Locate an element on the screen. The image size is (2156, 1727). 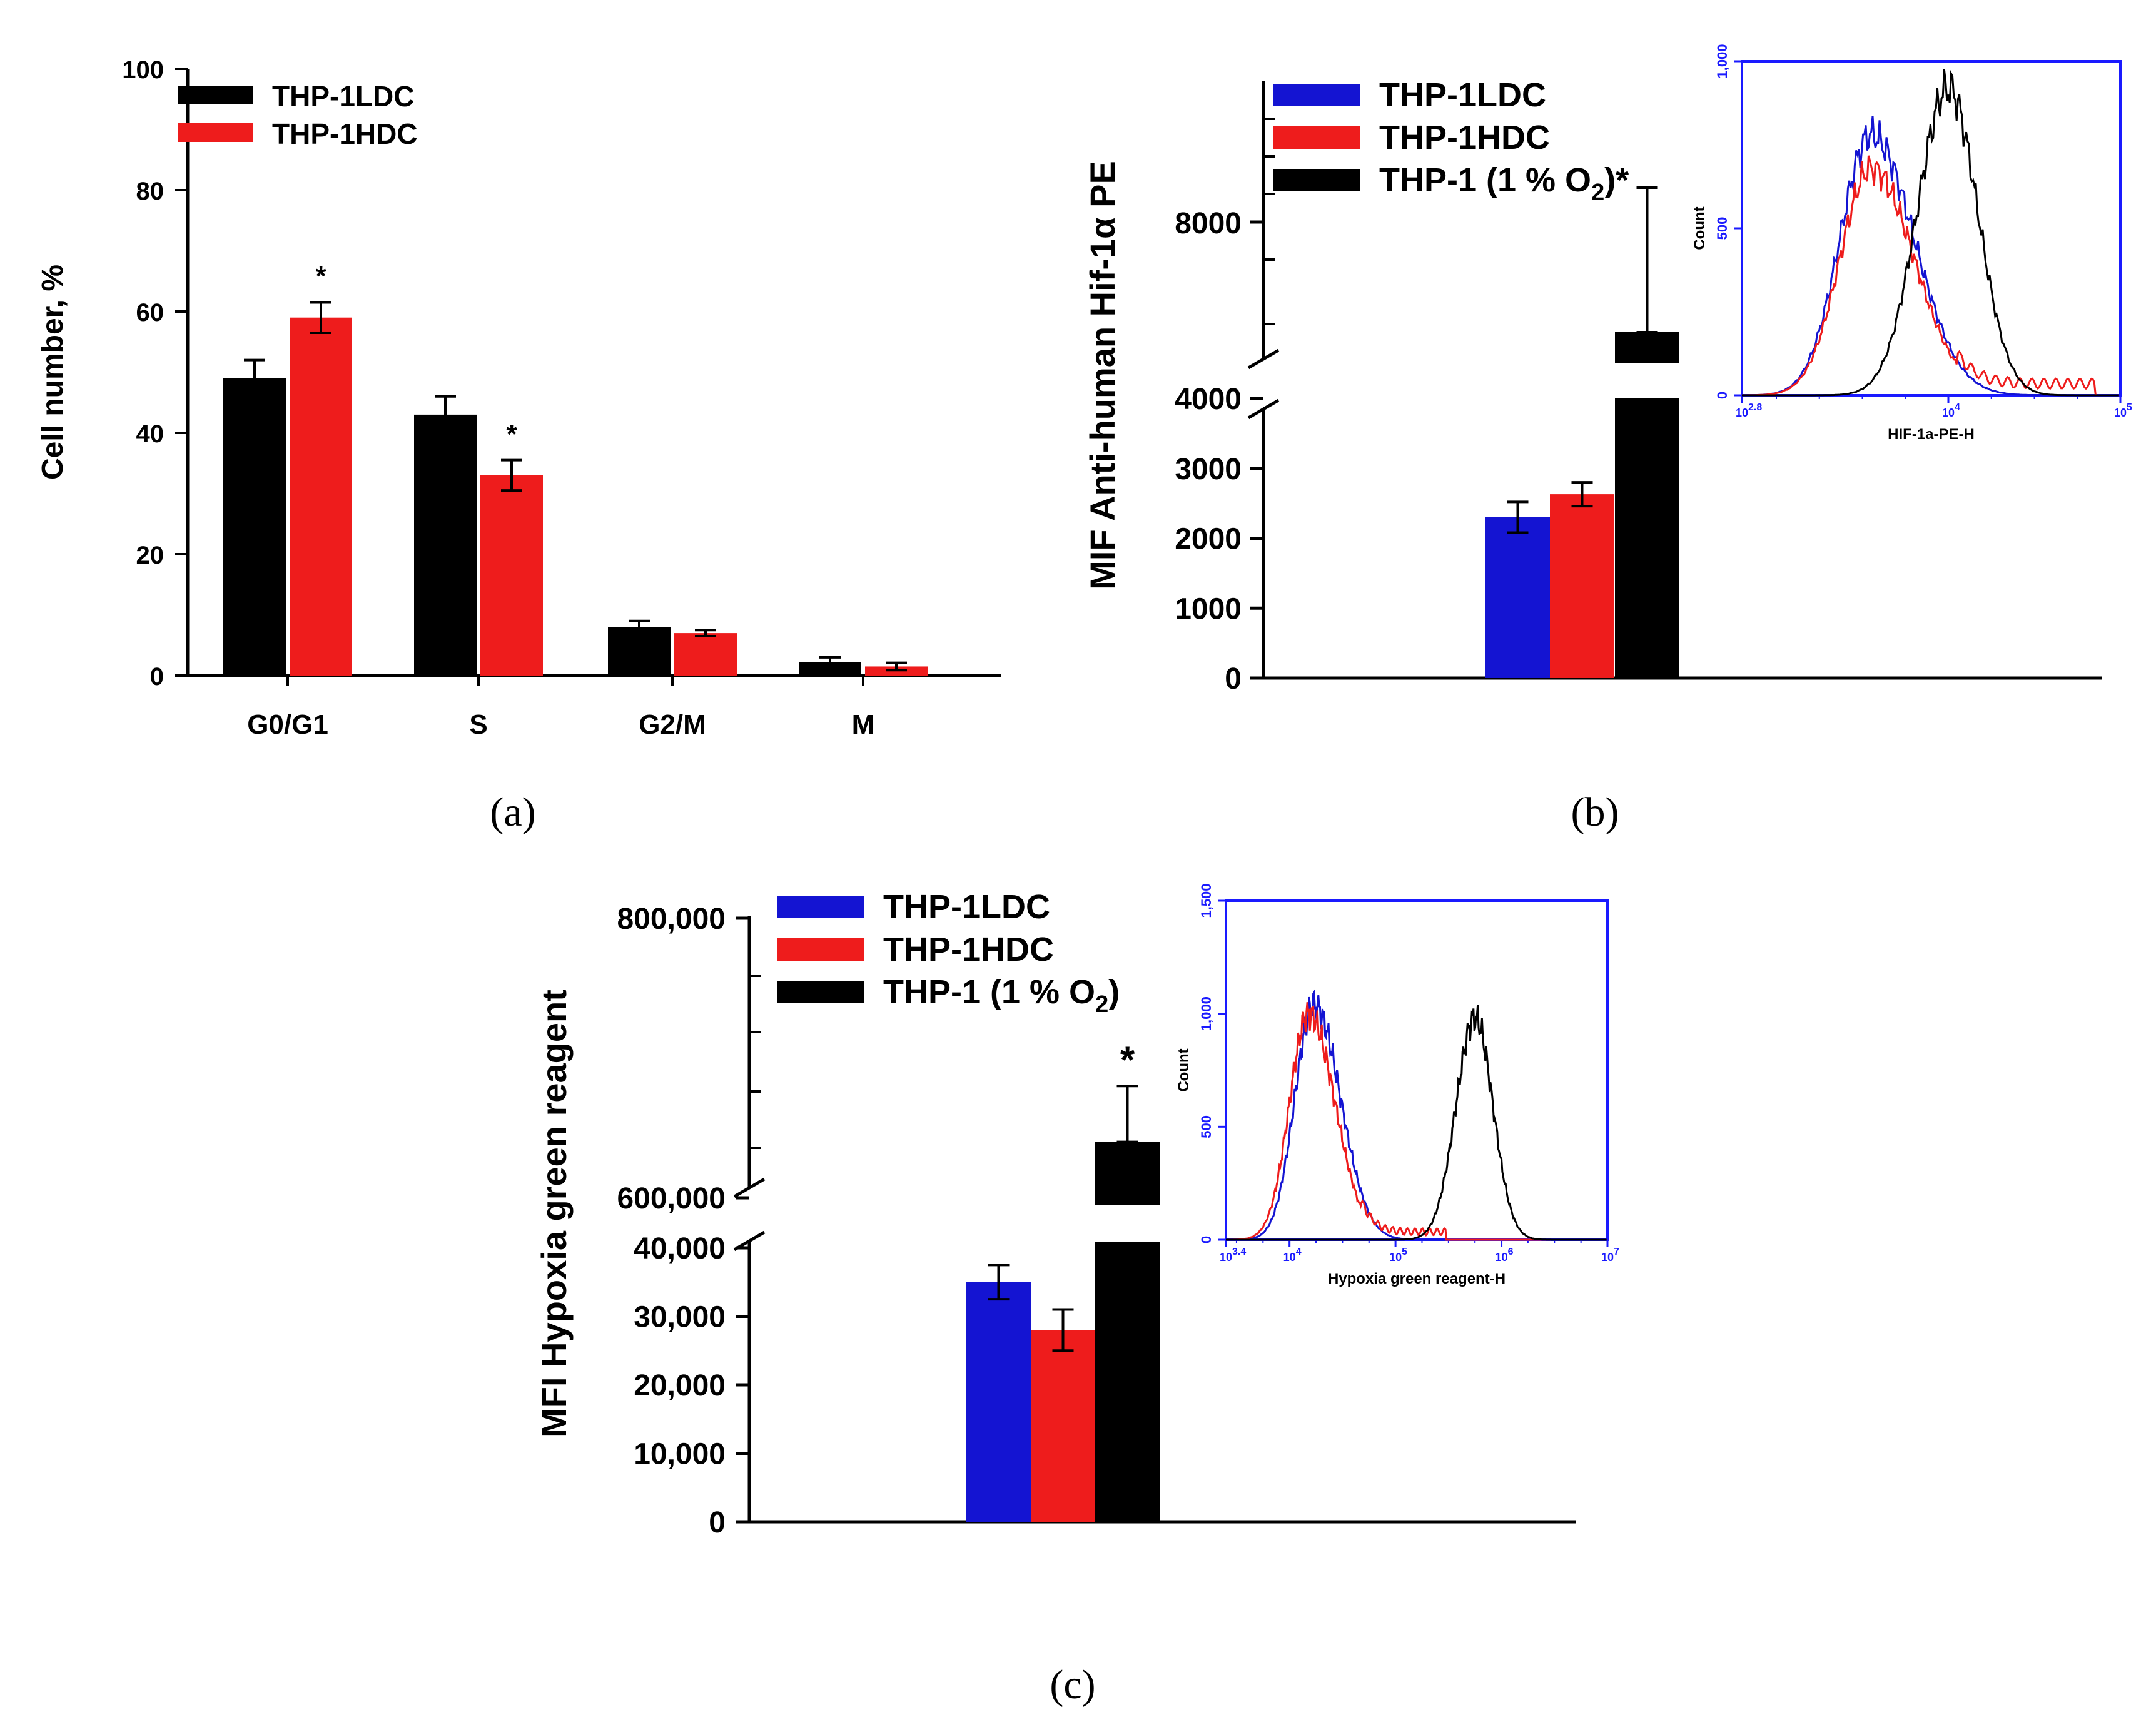
panel-c-ytick-label: 10,000 is located at coordinates (680, 1454).